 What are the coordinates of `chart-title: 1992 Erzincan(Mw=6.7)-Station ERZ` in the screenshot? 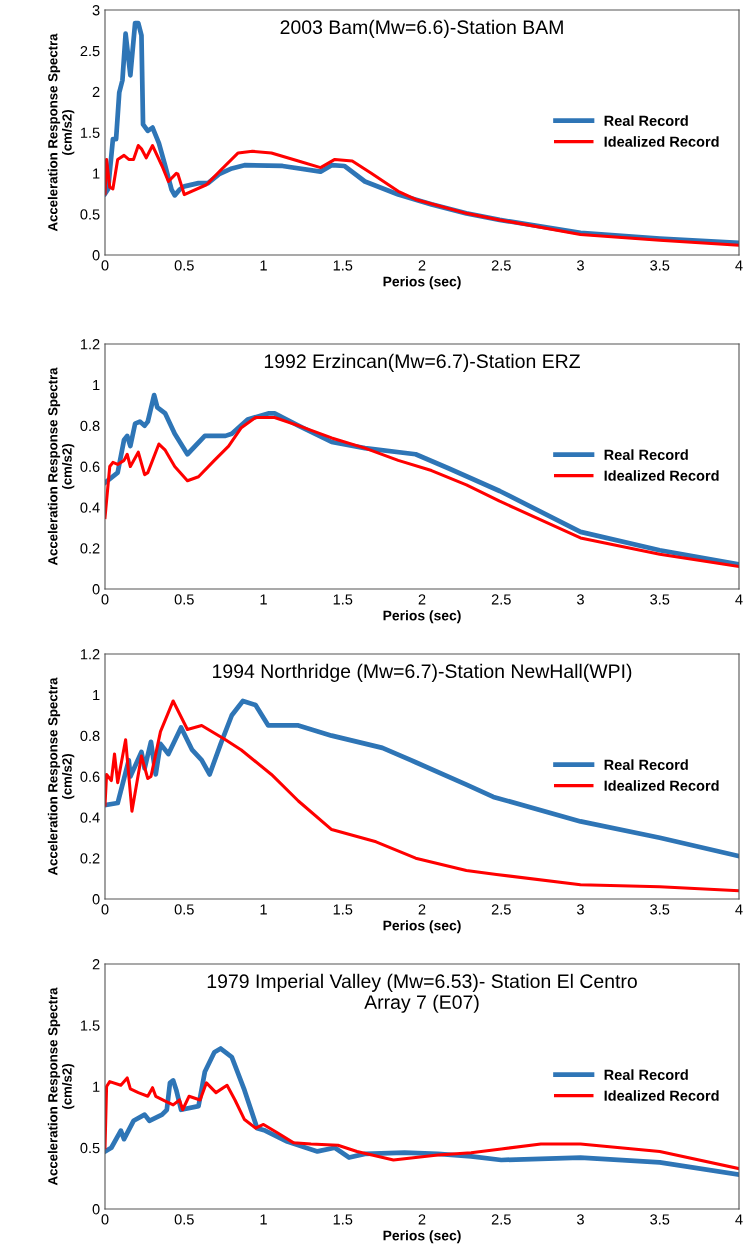 It's located at (422, 362).